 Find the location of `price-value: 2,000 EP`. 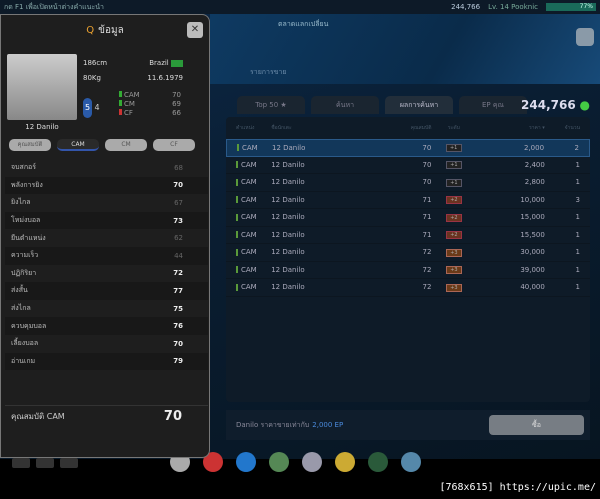

price-value: 2,000 EP is located at coordinates (328, 425).